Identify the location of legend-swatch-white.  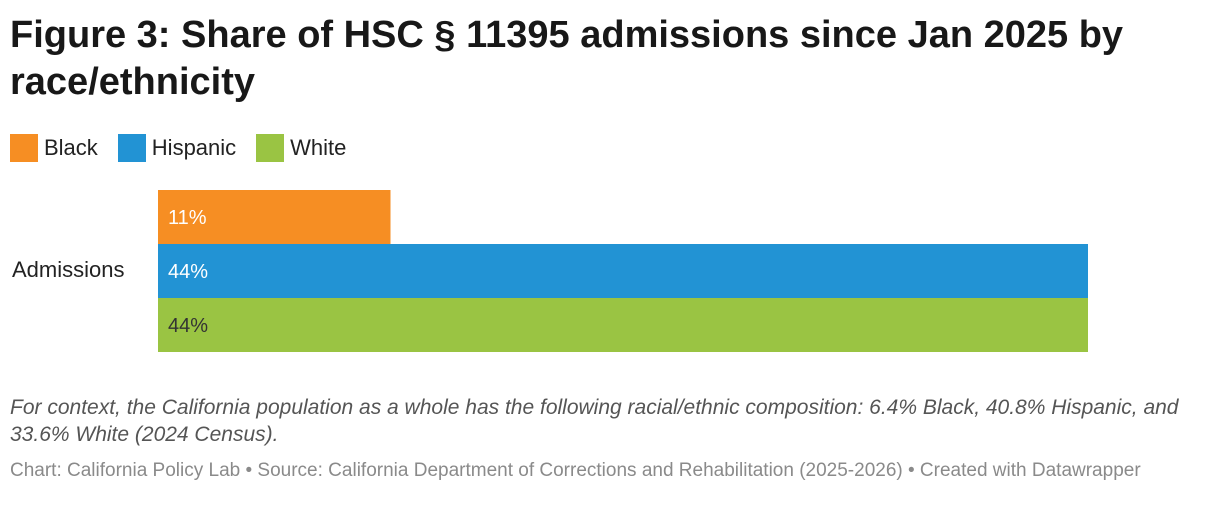
(270, 148).